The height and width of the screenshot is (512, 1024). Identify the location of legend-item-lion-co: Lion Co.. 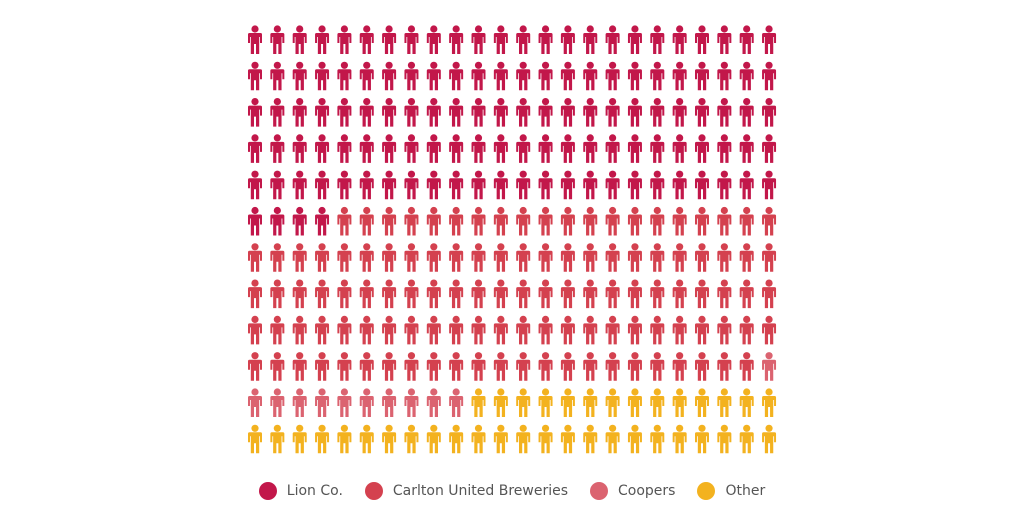
(300, 491).